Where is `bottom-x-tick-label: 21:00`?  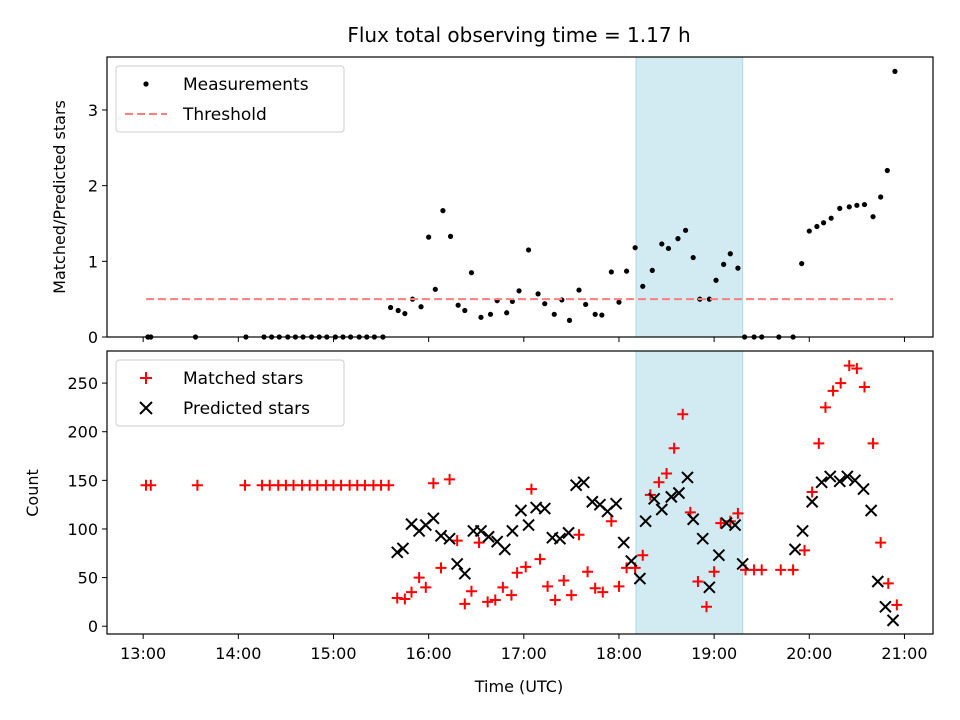
bottom-x-tick-label: 21:00 is located at coordinates (904, 653).